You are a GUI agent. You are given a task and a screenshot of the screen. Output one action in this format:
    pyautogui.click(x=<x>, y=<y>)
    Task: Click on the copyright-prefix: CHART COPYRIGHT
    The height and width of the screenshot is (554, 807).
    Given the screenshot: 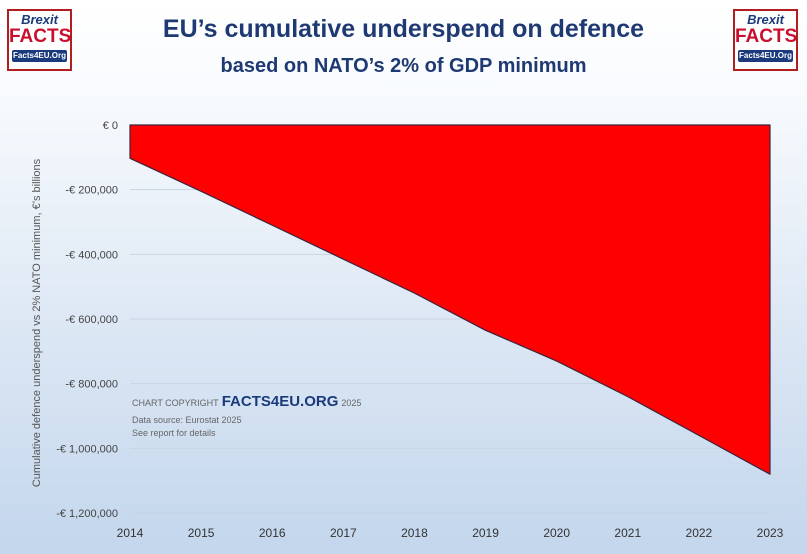 What is the action you would take?
    pyautogui.click(x=175, y=403)
    